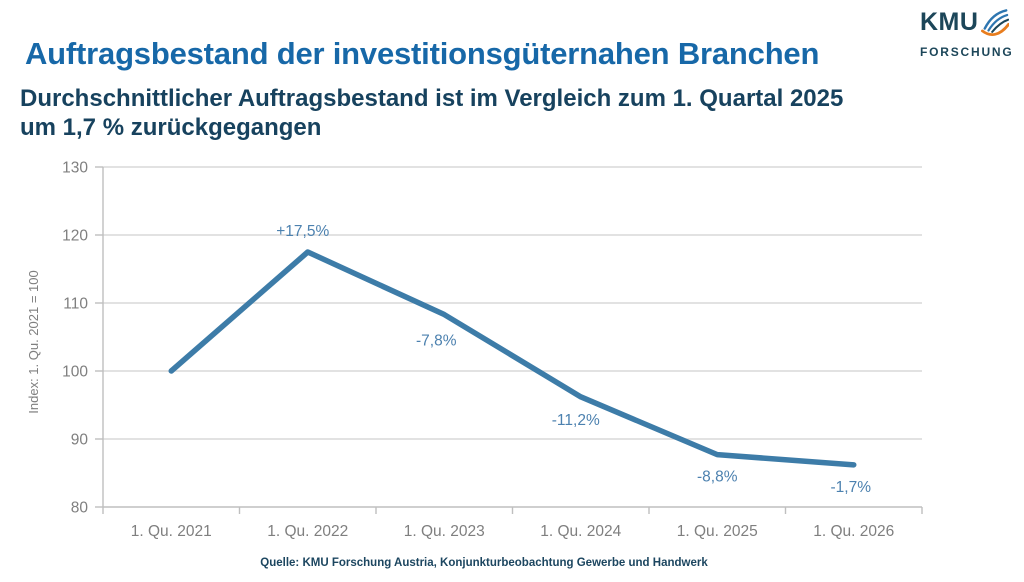 This screenshot has height=582, width=1024. I want to click on x-tick-label: 1. Qu. 2023, so click(444, 531).